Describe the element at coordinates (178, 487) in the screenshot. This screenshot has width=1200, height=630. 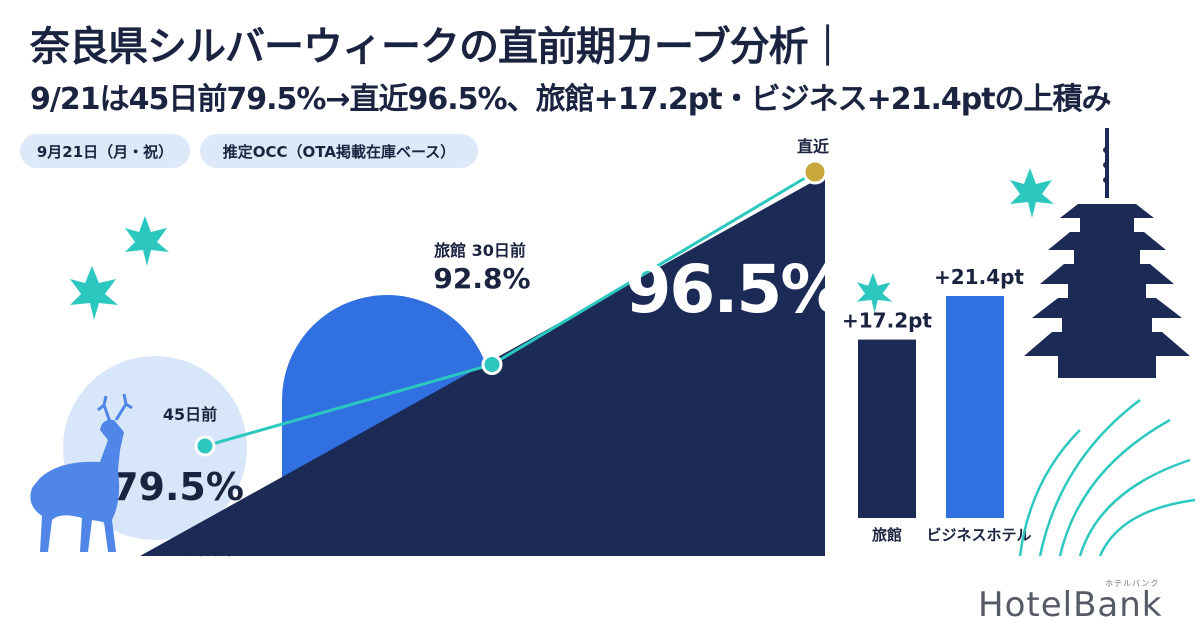
I see `value-label-45days: 79.5%` at that location.